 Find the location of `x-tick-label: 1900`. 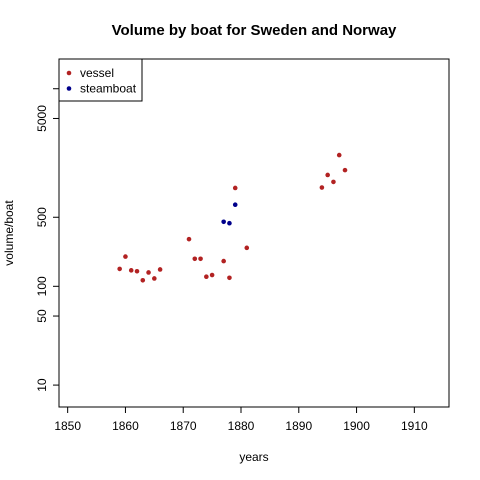

x-tick-label: 1900 is located at coordinates (356, 426).